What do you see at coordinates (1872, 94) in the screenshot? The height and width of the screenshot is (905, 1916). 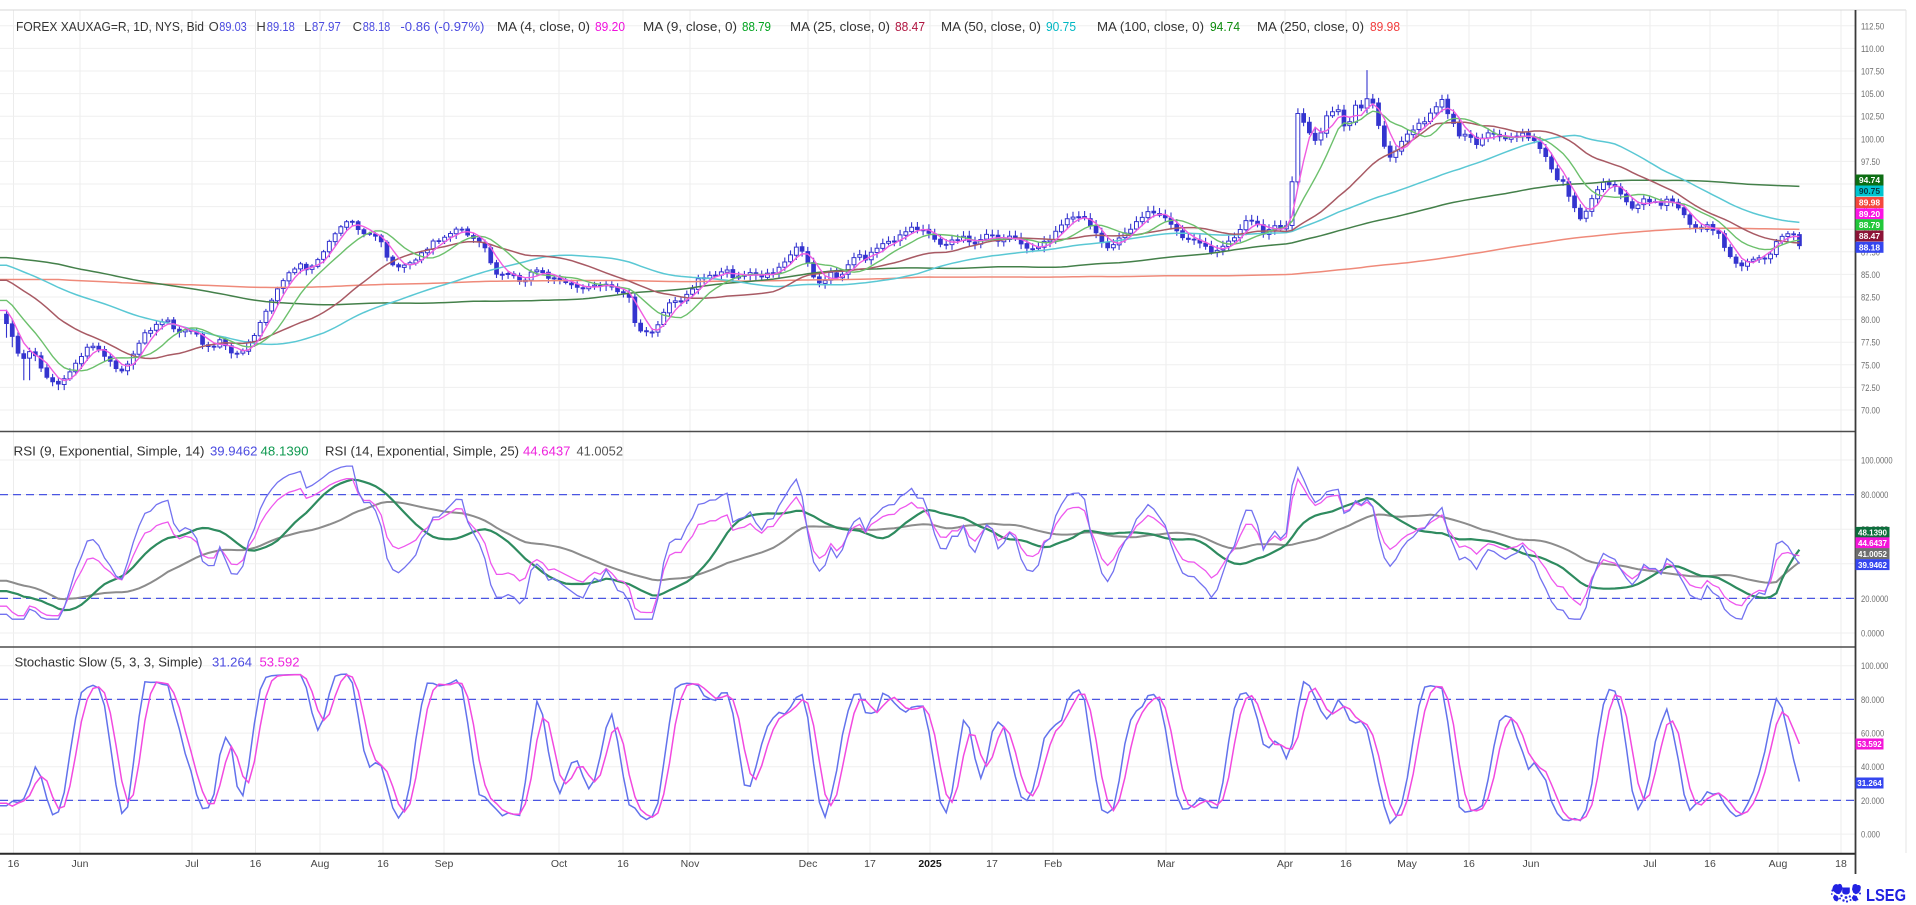 I see `svg-text: 105.00` at bounding box center [1872, 94].